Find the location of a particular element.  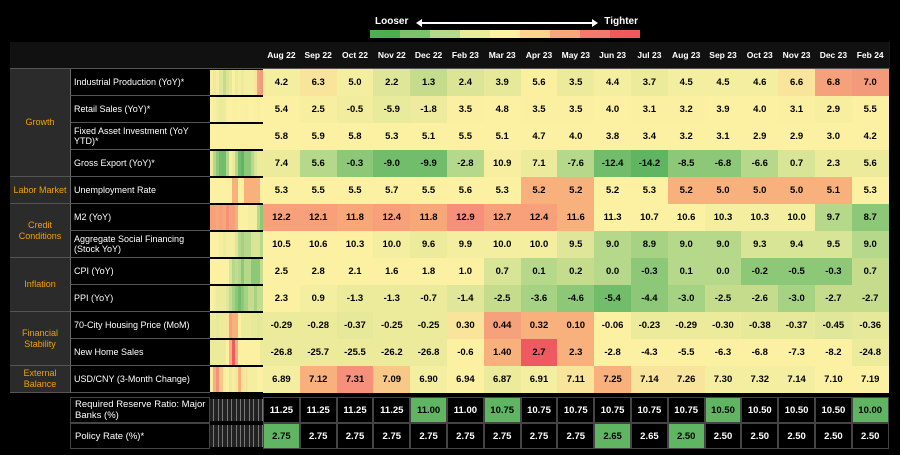

policy-value-cell: 11.25 is located at coordinates (355, 410).